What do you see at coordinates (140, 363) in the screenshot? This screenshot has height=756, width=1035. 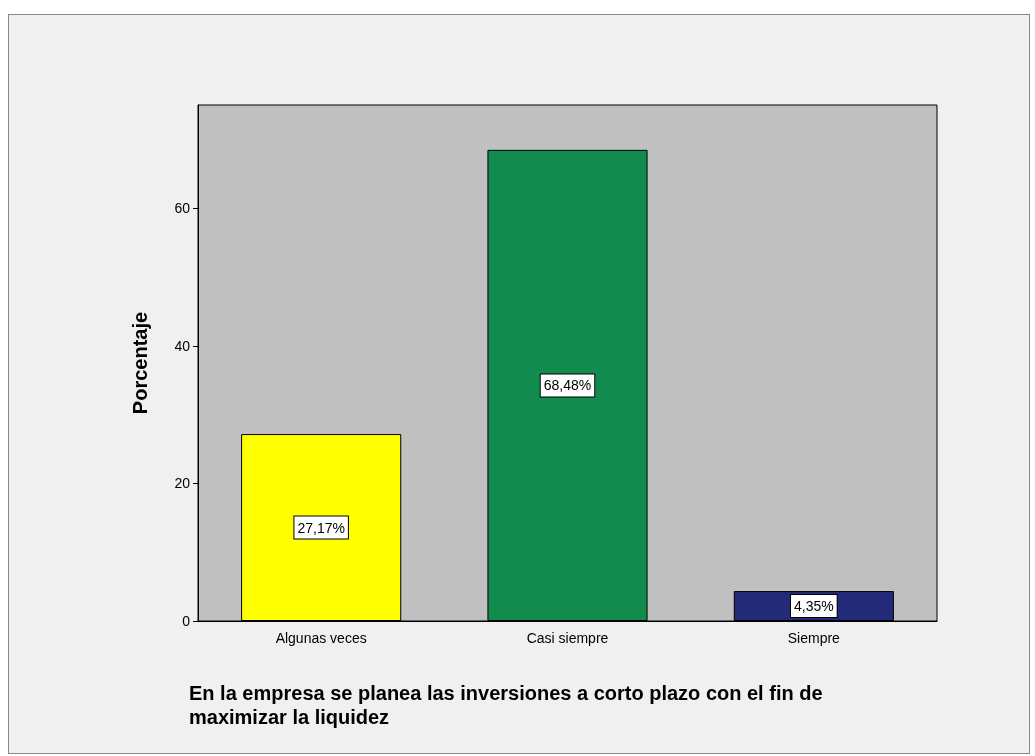 I see `y-axis-title: Porcentaje` at bounding box center [140, 363].